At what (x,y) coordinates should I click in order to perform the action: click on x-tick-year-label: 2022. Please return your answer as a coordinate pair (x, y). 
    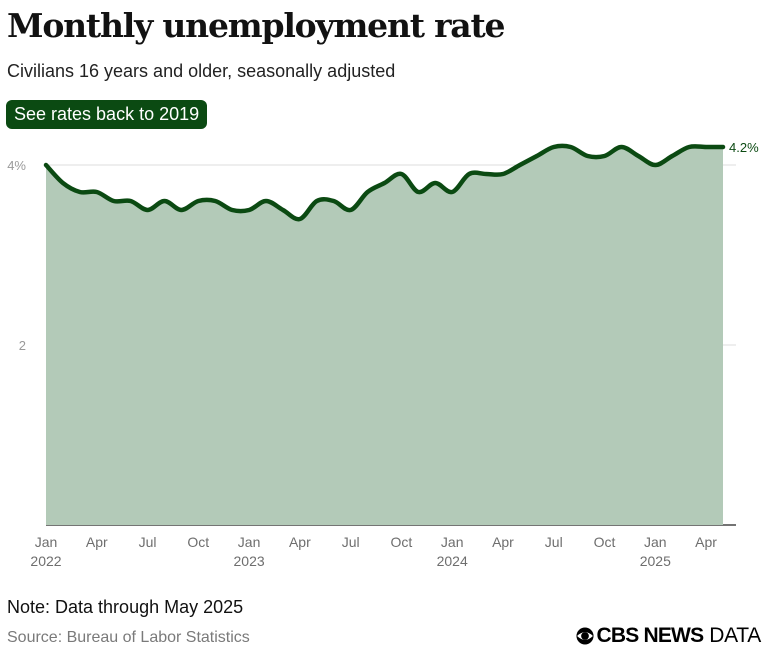
    Looking at the image, I should click on (45, 561).